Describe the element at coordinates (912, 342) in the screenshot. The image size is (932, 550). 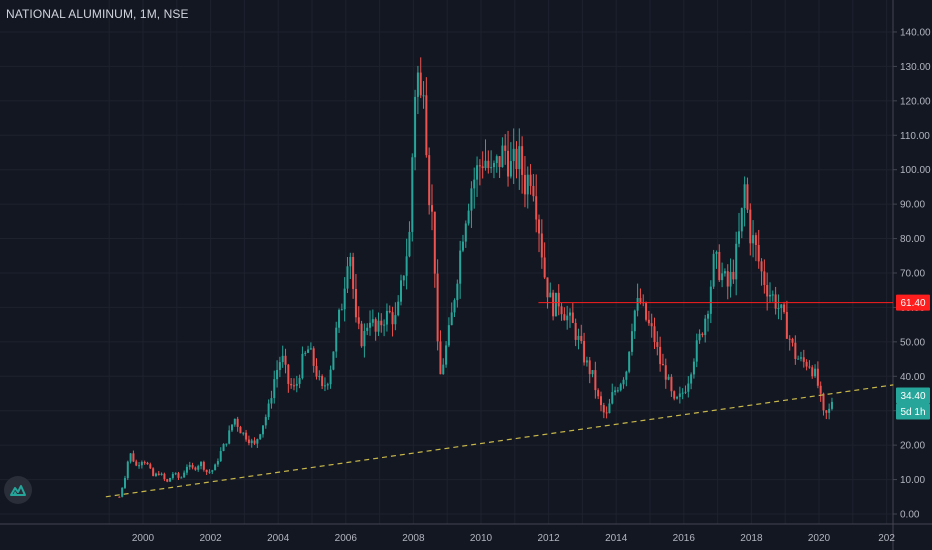
I see `y-tick-label: 50.00` at that location.